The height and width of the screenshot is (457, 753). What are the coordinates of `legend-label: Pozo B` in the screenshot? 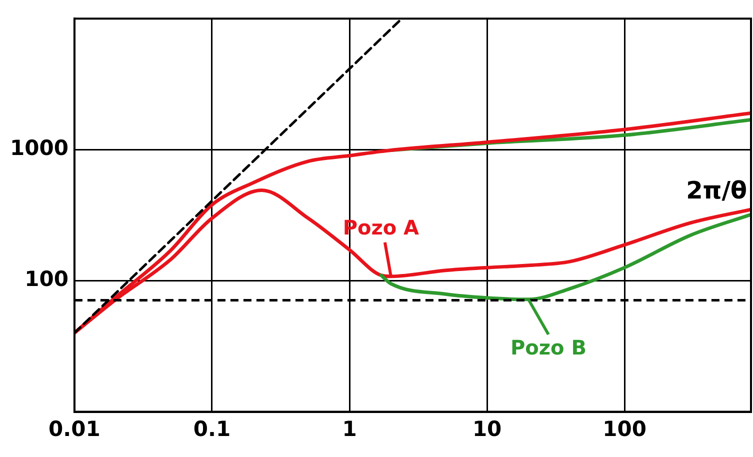 It's located at (548, 347).